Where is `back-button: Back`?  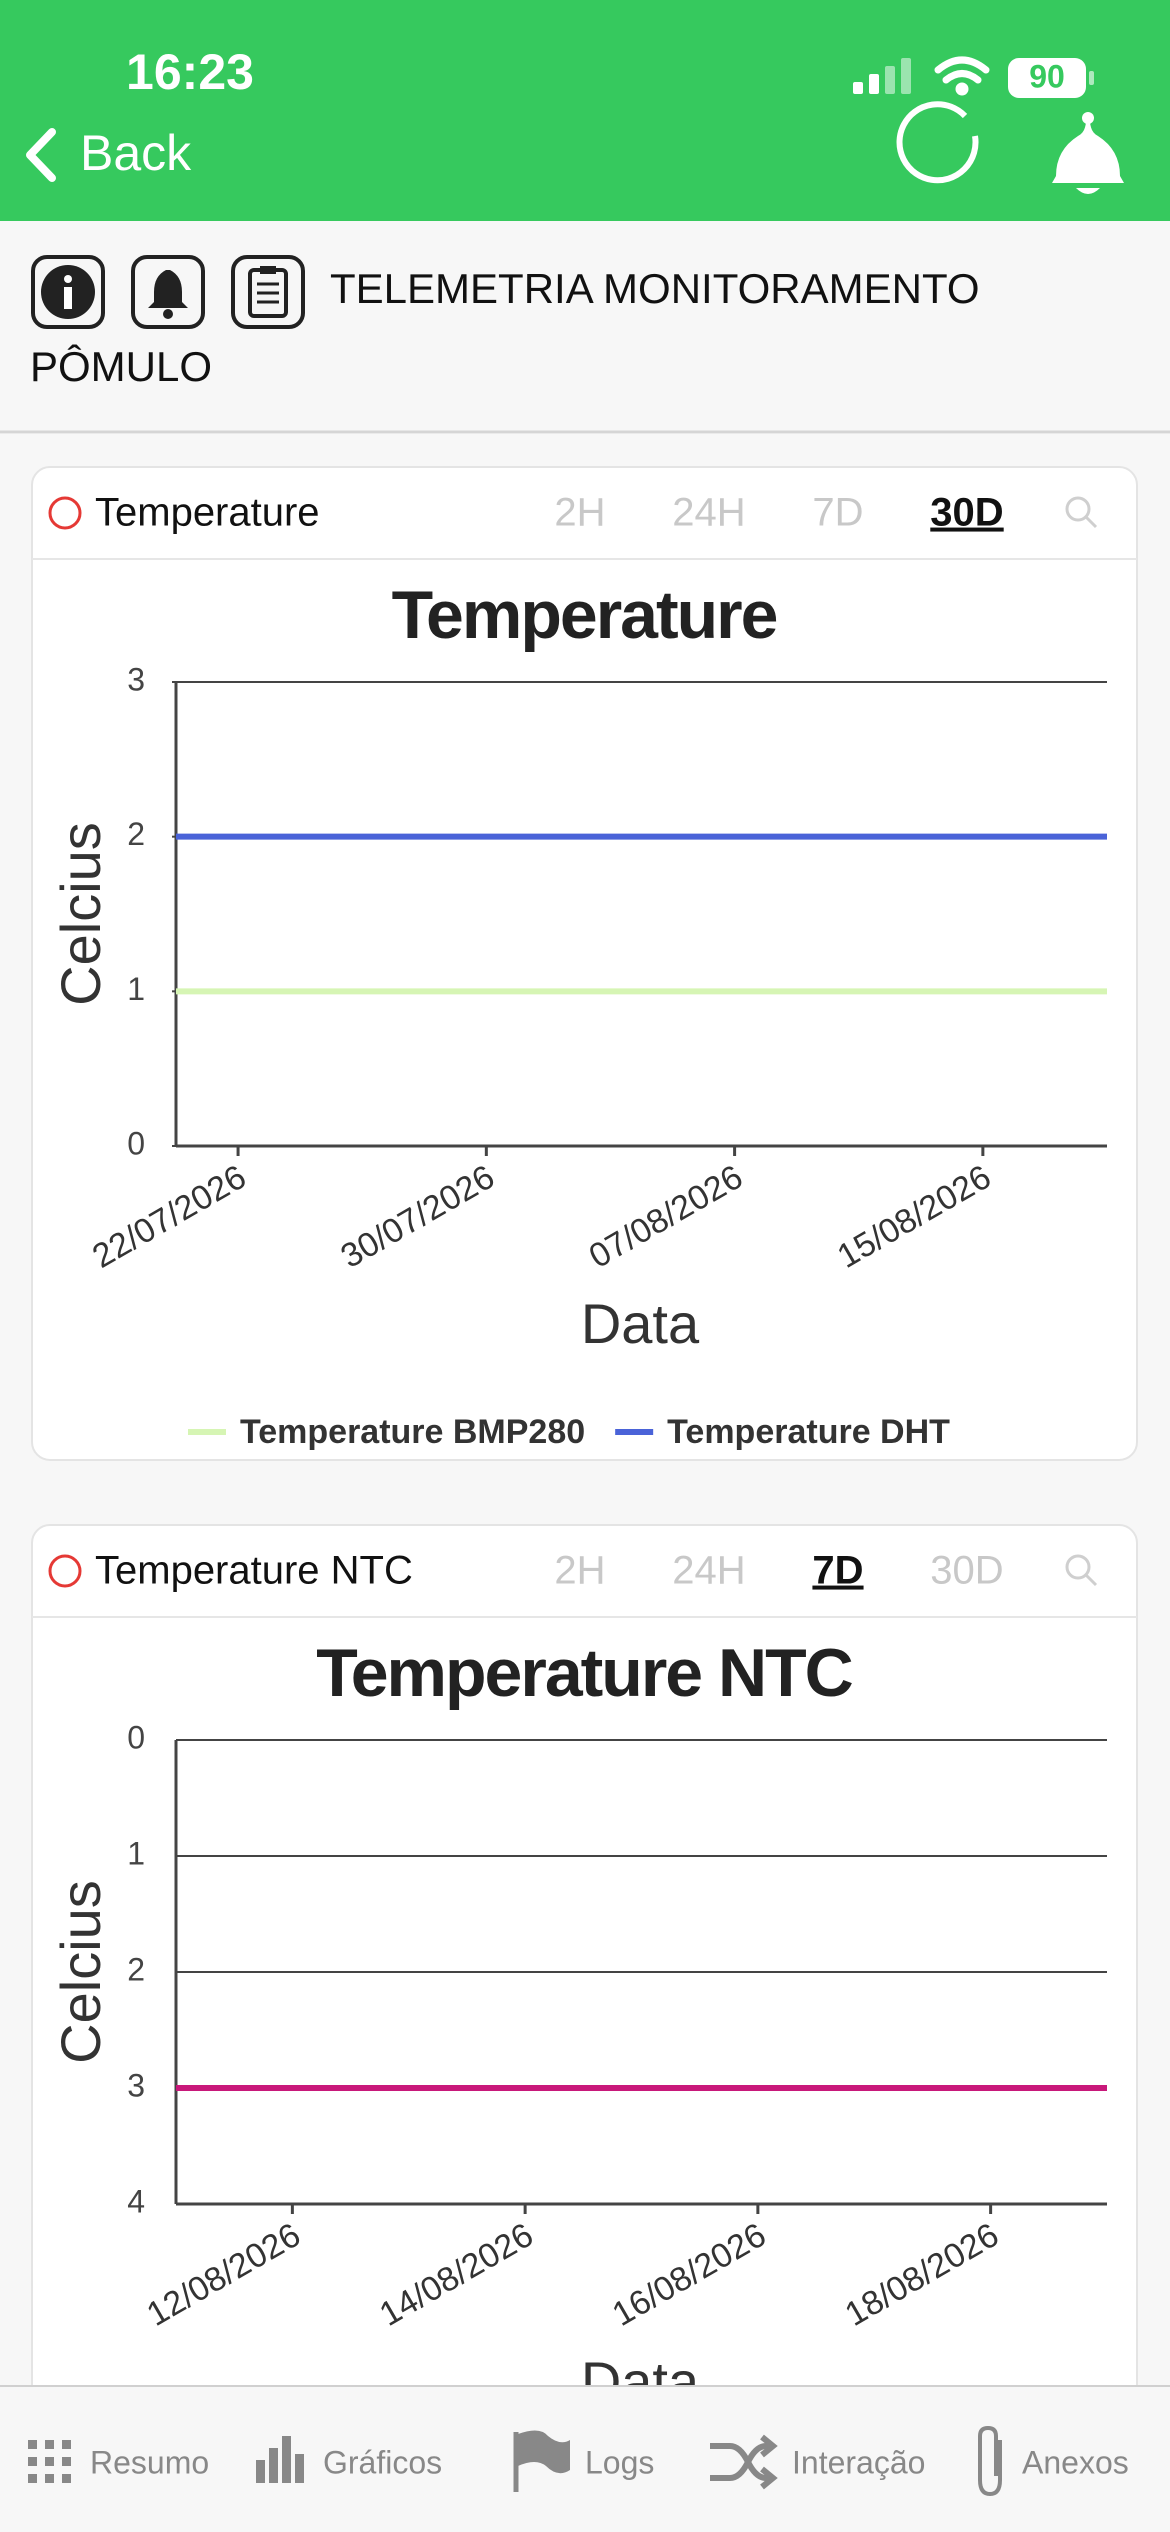
back-button: Back is located at coordinates (136, 153).